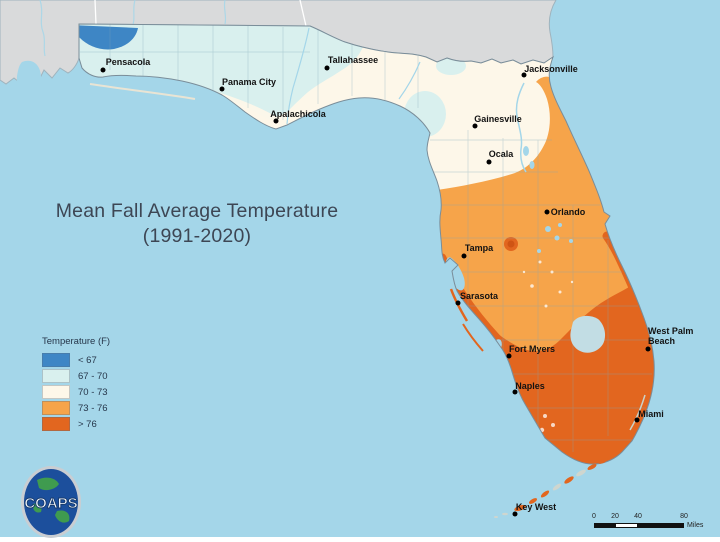 This screenshot has width=720, height=542. I want to click on map-title-line2: (1991-2020), so click(197, 235).